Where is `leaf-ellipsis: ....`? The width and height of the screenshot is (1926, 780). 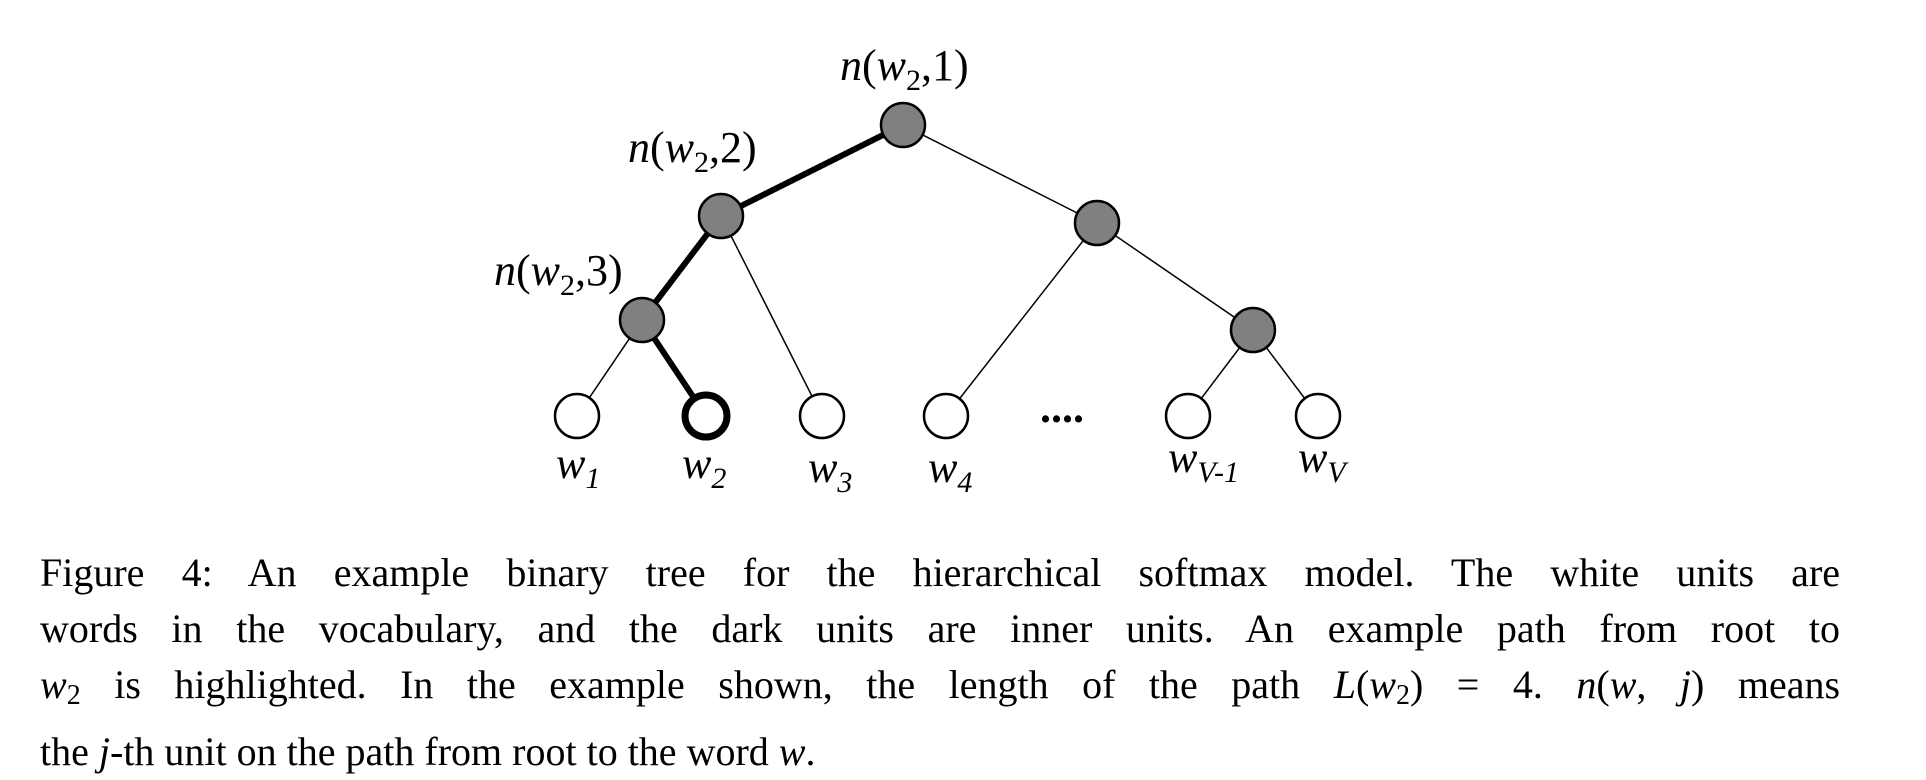
leaf-ellipsis: .... is located at coordinates (1062, 407).